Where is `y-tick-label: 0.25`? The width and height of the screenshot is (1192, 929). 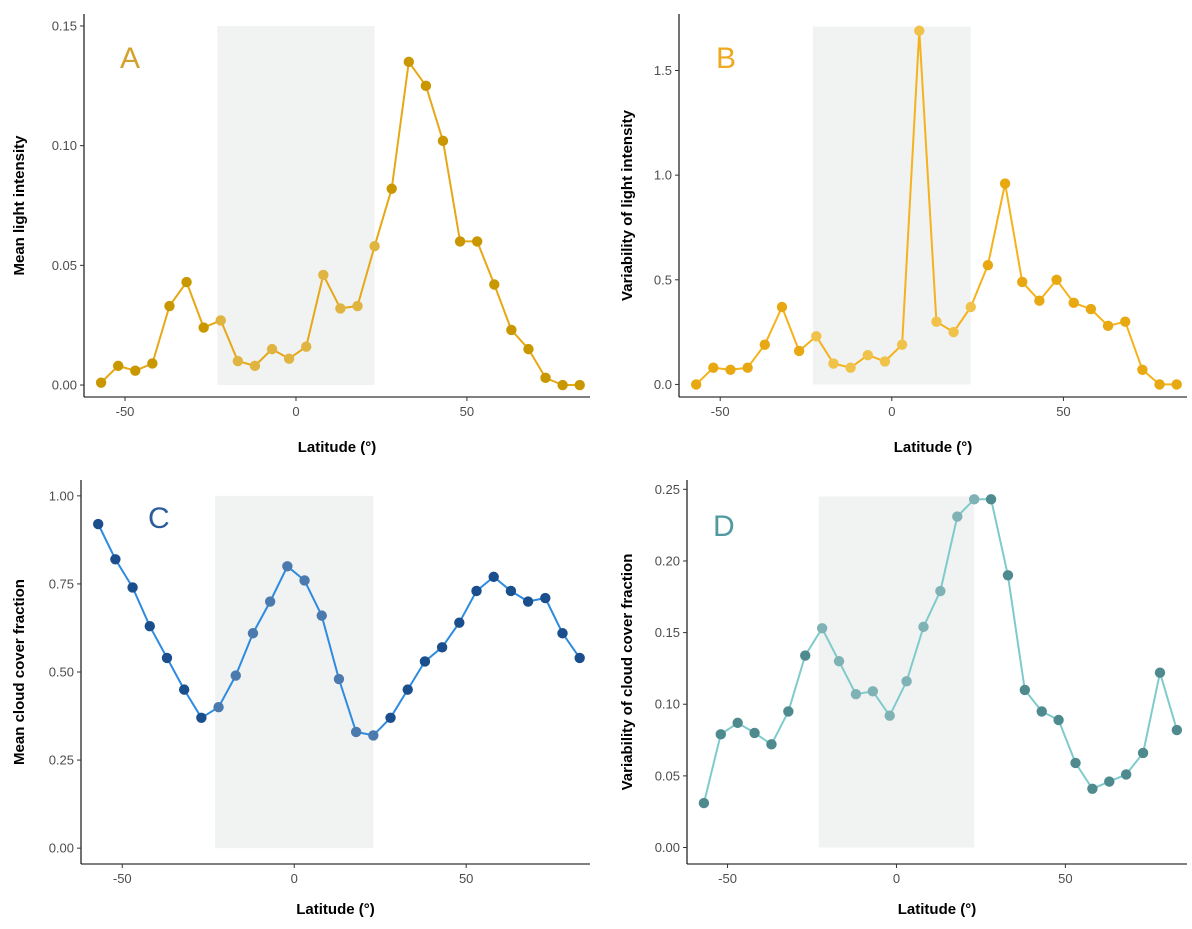 y-tick-label: 0.25 is located at coordinates (667, 489).